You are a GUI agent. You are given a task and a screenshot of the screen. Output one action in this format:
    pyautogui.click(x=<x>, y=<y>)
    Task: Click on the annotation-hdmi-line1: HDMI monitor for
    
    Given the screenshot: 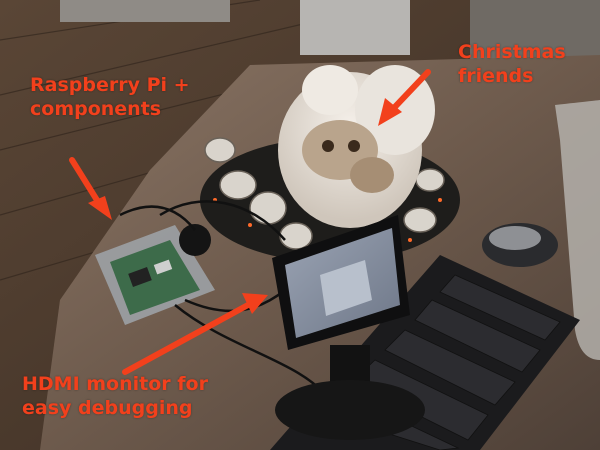 What is the action you would take?
    pyautogui.click(x=115, y=384)
    